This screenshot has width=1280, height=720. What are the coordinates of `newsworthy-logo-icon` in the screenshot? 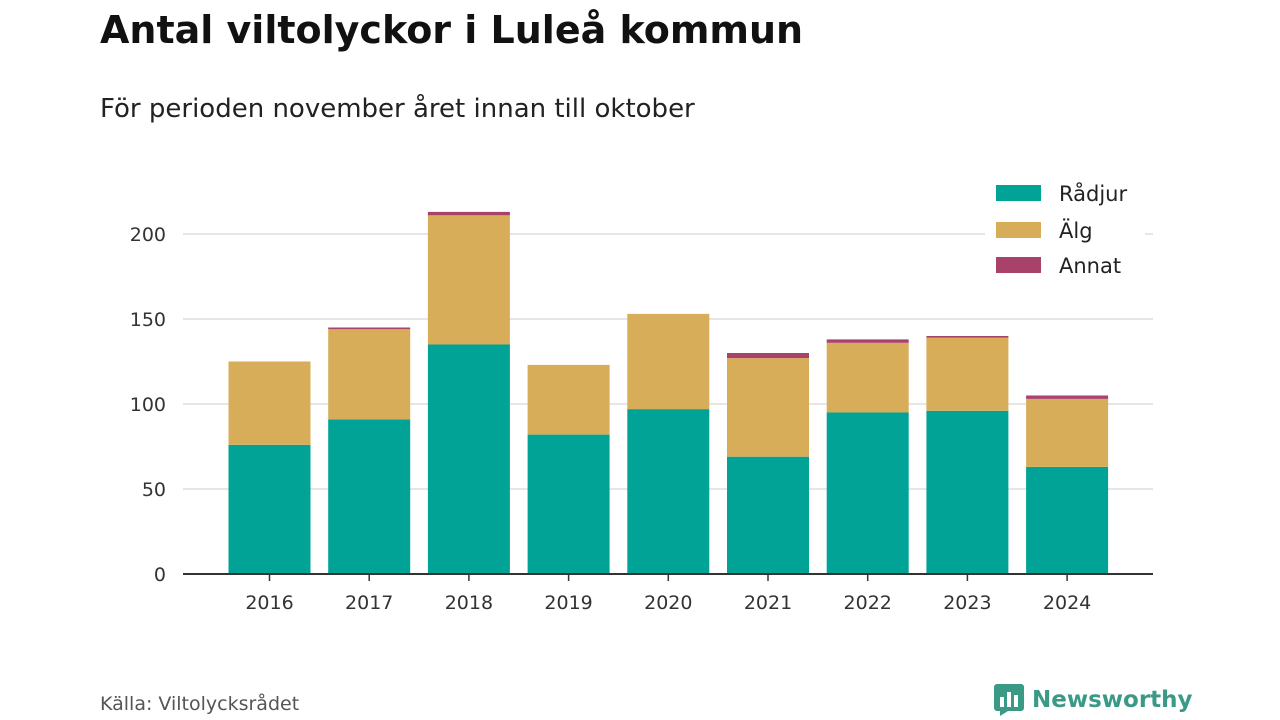 It's located at (1009, 700).